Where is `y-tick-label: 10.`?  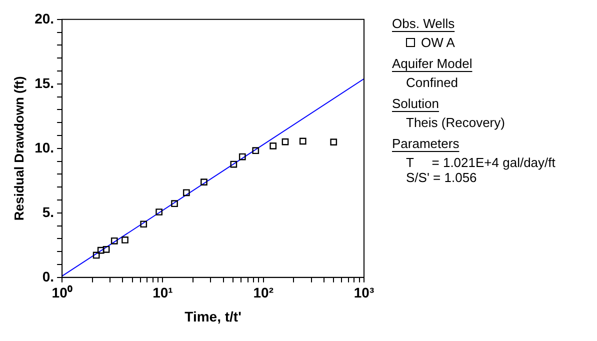
y-tick-label: 10. is located at coordinates (44, 147).